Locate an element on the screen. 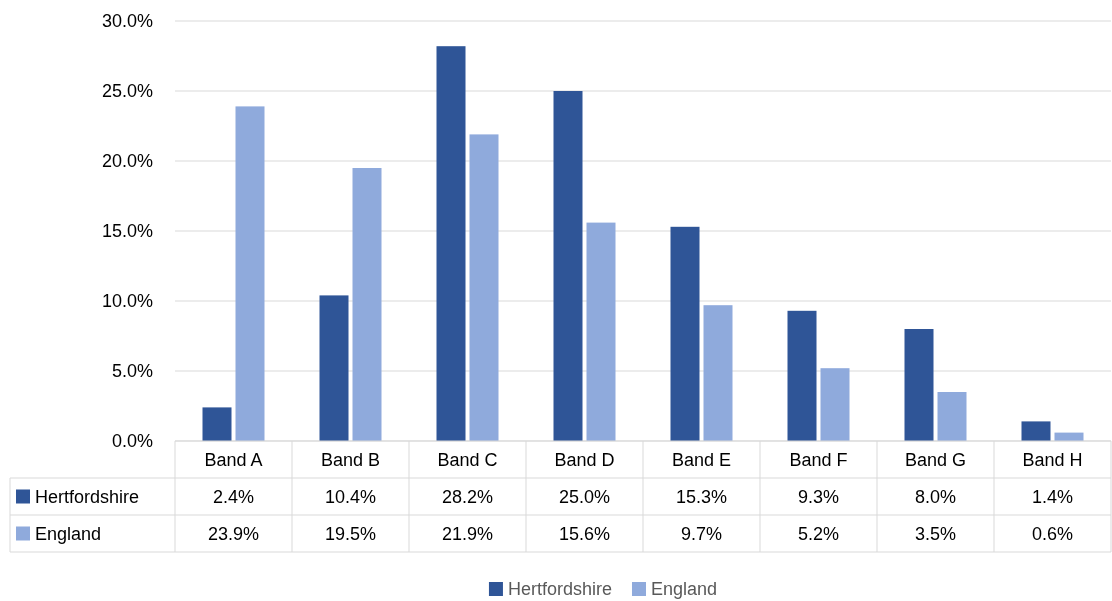  data-label: 23.9% is located at coordinates (233, 533).